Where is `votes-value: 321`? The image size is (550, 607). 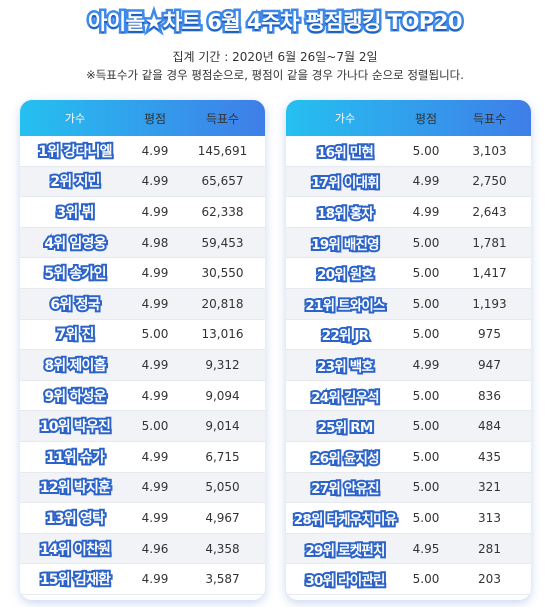
votes-value: 321 is located at coordinates (489, 487).